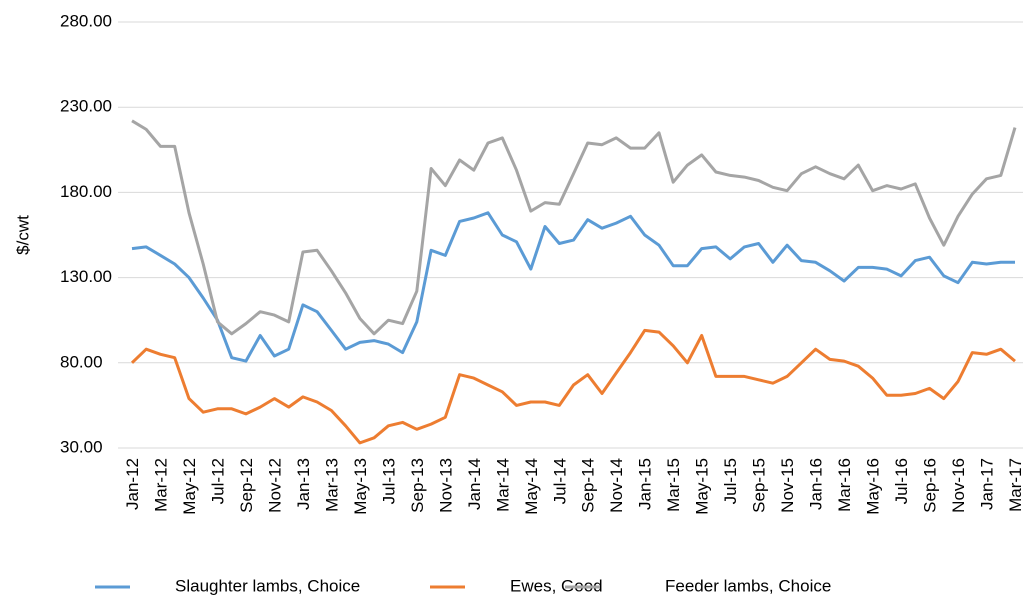 Image resolution: width=1024 pixels, height=604 pixels. Describe the element at coordinates (81, 446) in the screenshot. I see `y-tick-label: 30.00` at that location.